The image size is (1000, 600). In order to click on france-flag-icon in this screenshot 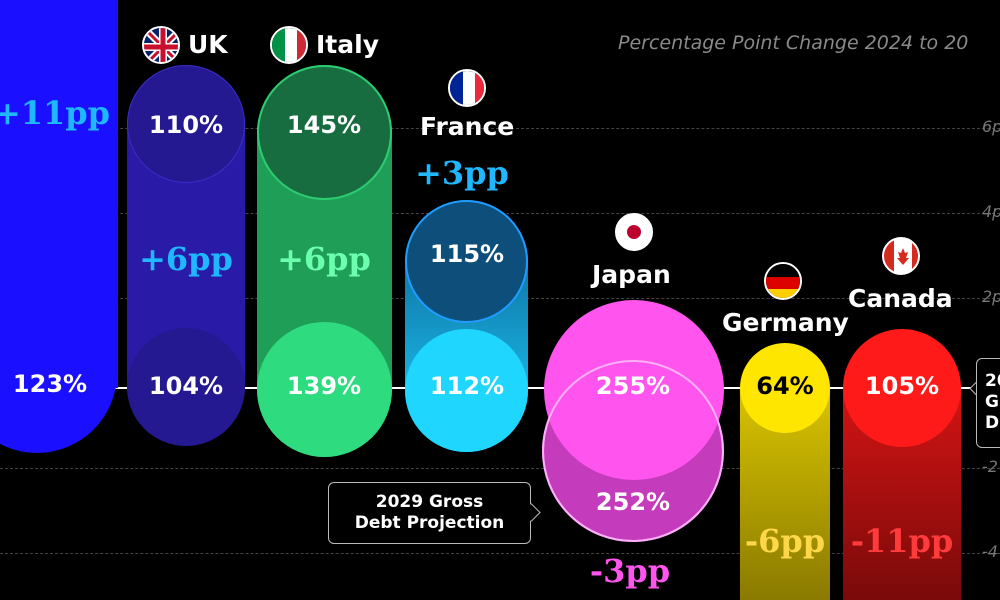, I will do `click(467, 88)`.